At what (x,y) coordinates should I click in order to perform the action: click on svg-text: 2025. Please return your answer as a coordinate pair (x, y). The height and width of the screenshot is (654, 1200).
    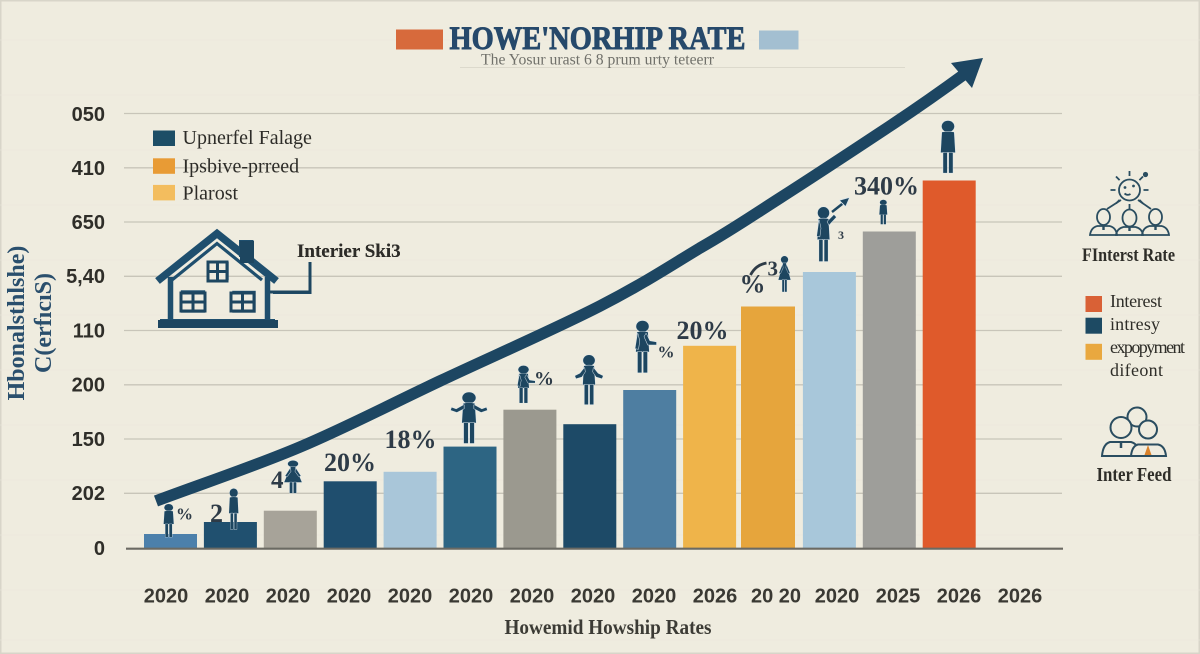
    Looking at the image, I should click on (898, 597).